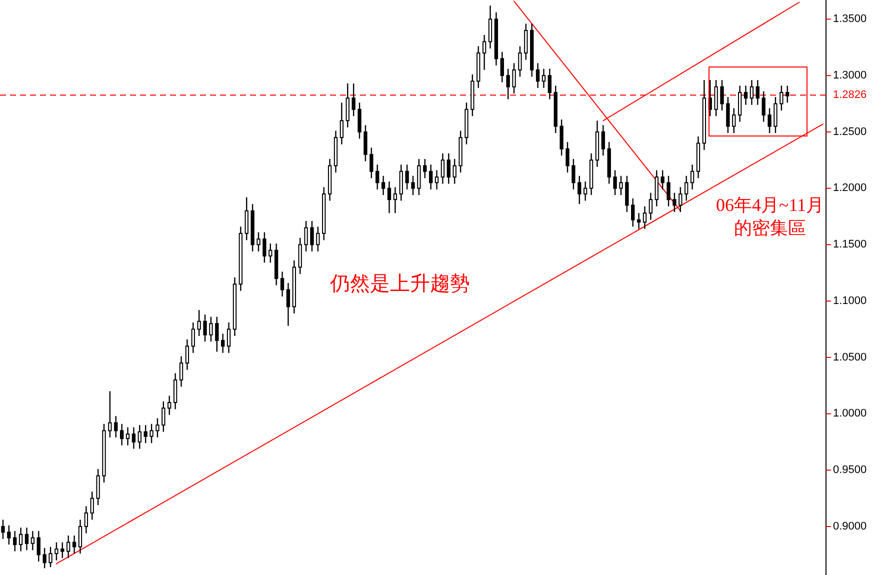 This screenshot has width=883, height=575. Describe the element at coordinates (850, 470) in the screenshot. I see `y-tick-label: 0.9500` at that location.